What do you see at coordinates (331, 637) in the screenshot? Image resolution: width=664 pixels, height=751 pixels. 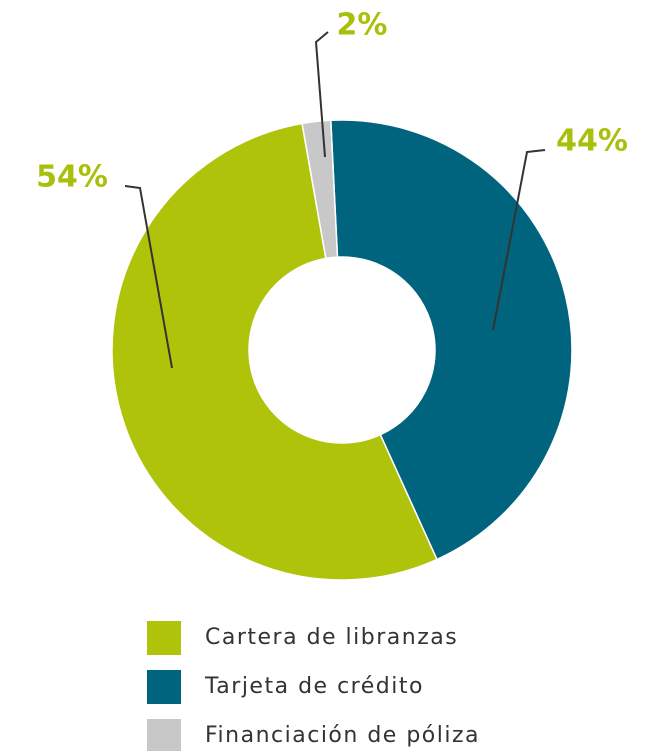 I see `legend-label: Cartera de libranzas` at bounding box center [331, 637].